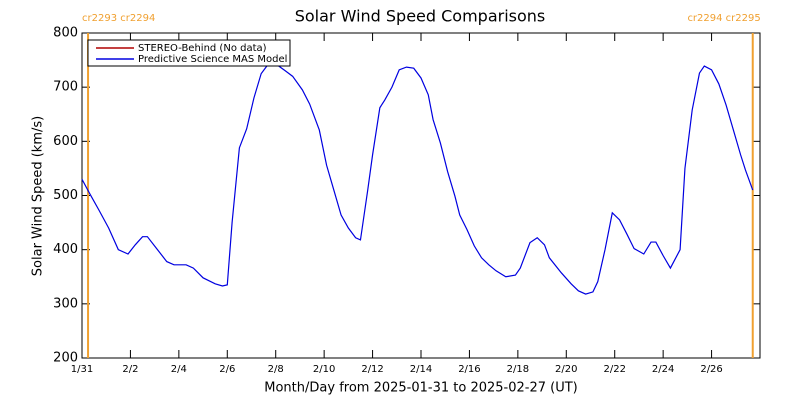 This screenshot has height=400, width=800. What do you see at coordinates (518, 369) in the screenshot?
I see `x-tick-label: 2/18` at bounding box center [518, 369].